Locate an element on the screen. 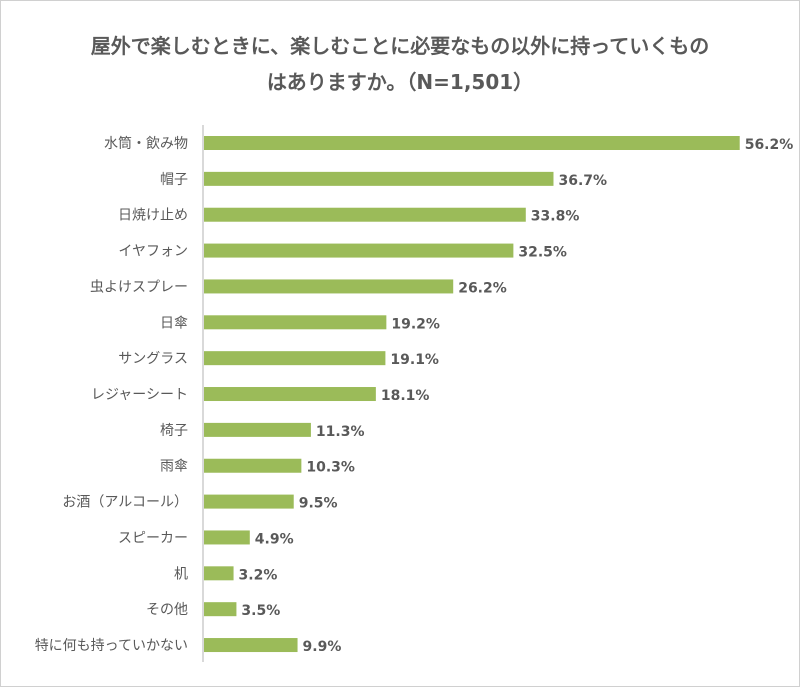 The width and height of the screenshot is (800, 687). data-label: 26.2% is located at coordinates (482, 288).